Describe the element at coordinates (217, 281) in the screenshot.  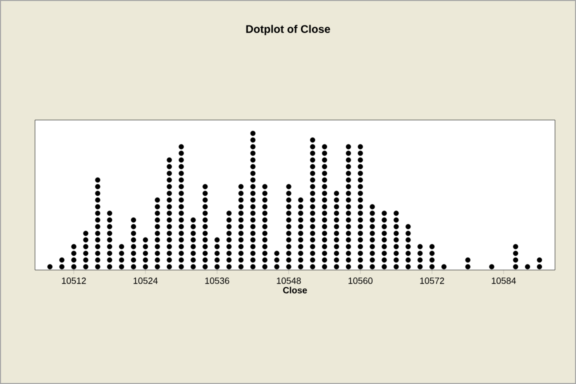
I see `x-tick-label: 10536` at that location.